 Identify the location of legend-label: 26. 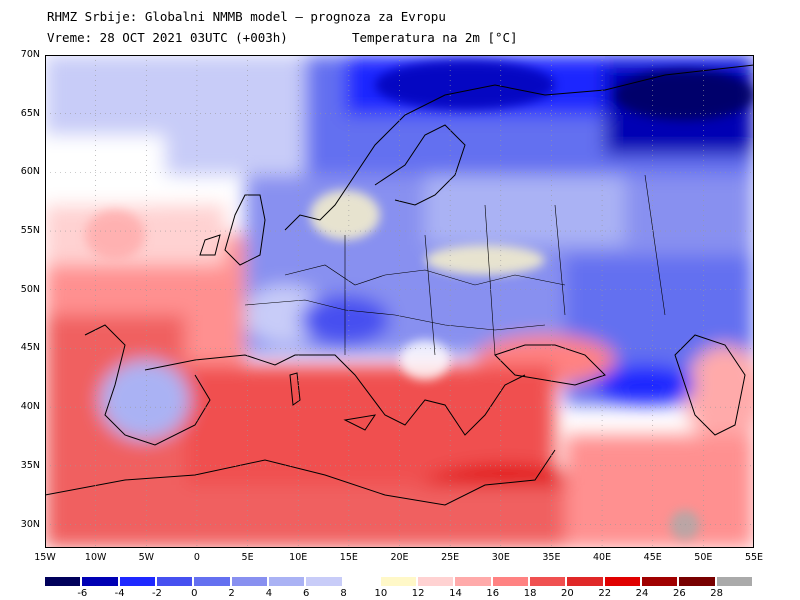
(679, 593).